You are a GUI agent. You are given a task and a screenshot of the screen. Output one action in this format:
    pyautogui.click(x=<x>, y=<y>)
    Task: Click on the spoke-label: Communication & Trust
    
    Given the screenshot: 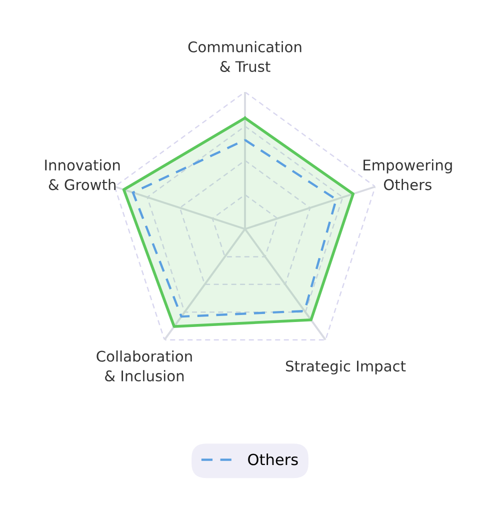 What is the action you would take?
    pyautogui.click(x=245, y=56)
    